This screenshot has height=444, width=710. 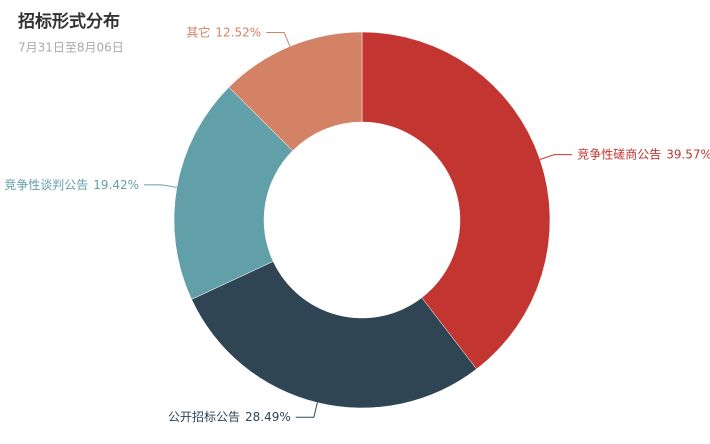 What do you see at coordinates (204, 417) in the screenshot?
I see `slice-name: 公开招标公告` at bounding box center [204, 417].